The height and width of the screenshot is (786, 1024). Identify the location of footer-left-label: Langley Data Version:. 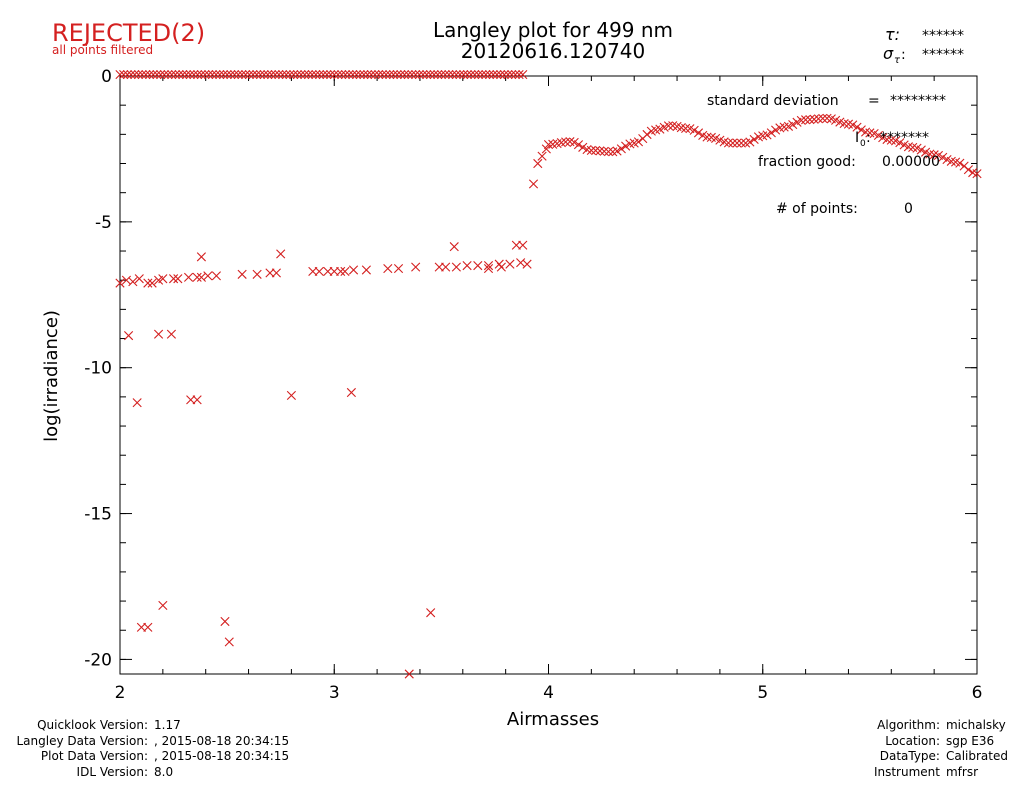
(82, 740).